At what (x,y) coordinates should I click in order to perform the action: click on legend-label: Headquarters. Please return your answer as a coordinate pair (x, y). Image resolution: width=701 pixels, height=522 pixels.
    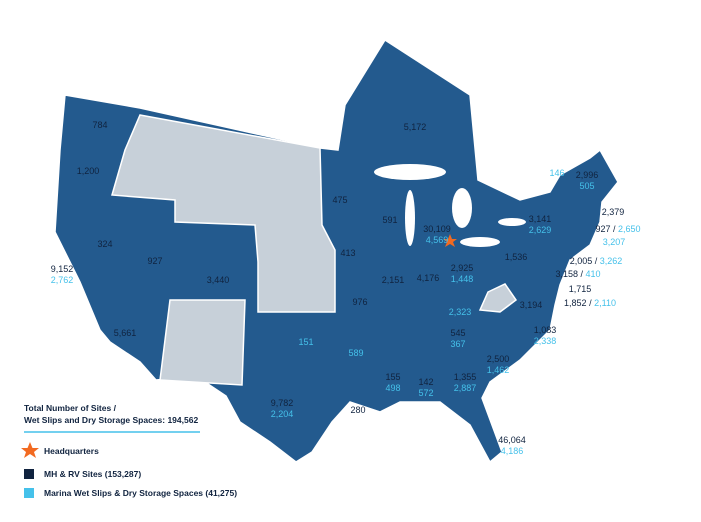
    Looking at the image, I should click on (71, 451).